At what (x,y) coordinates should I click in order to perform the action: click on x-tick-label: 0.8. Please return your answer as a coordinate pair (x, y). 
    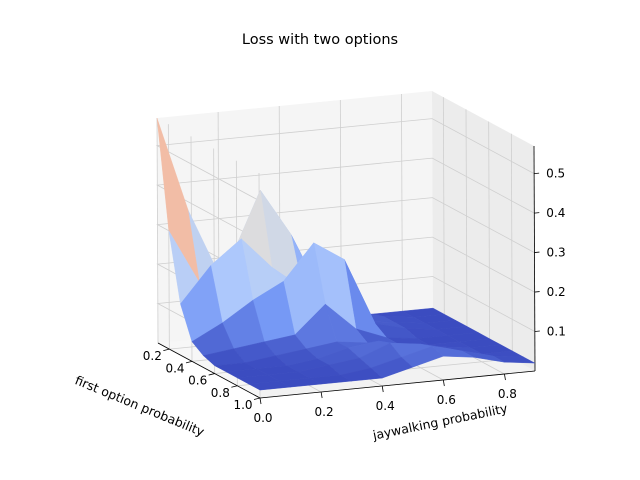
    Looking at the image, I should click on (220, 393).